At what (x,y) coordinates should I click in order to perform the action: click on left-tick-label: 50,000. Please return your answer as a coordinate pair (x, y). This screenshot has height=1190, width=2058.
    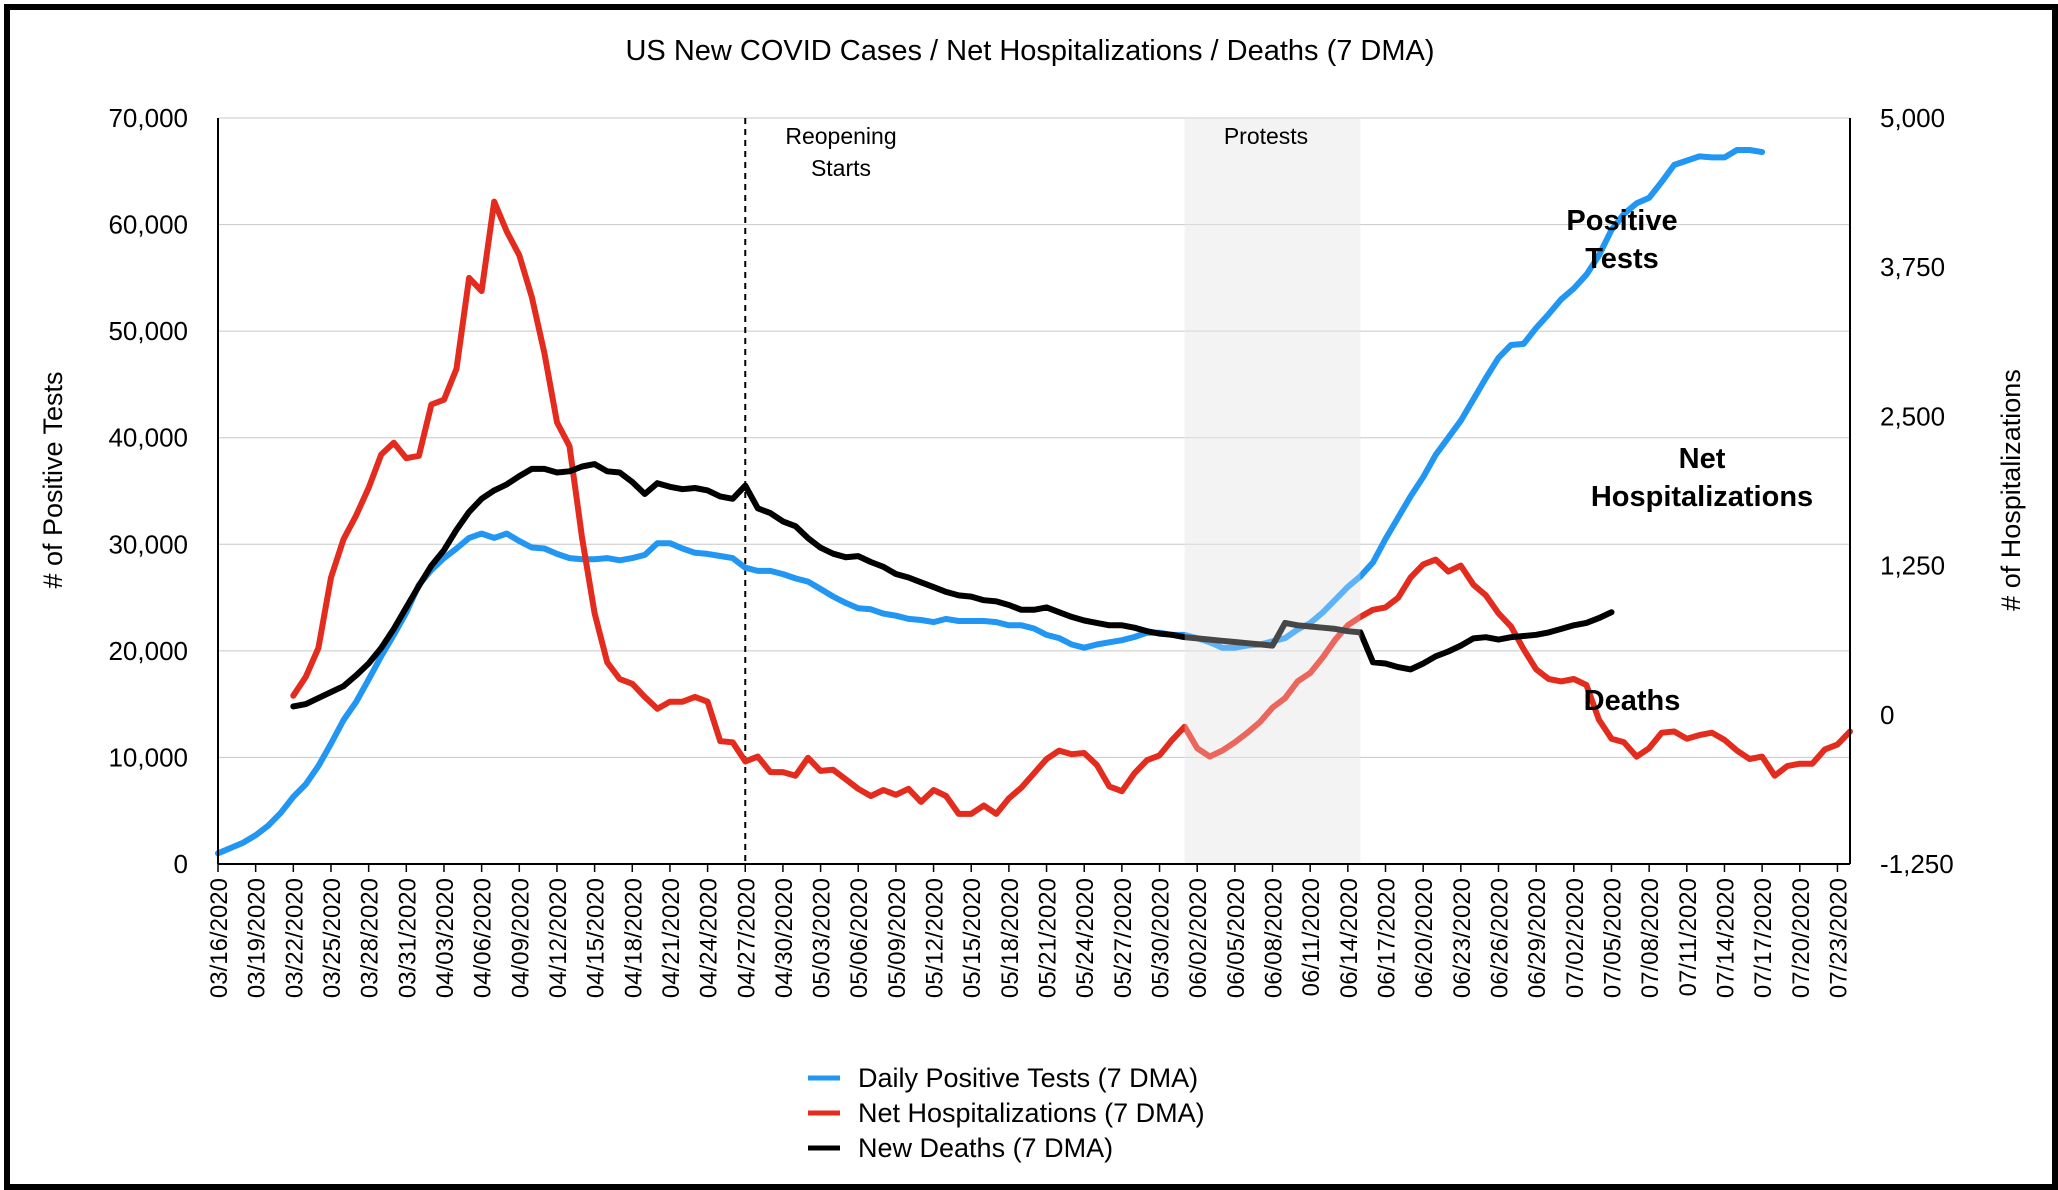
    Looking at the image, I should click on (148, 331).